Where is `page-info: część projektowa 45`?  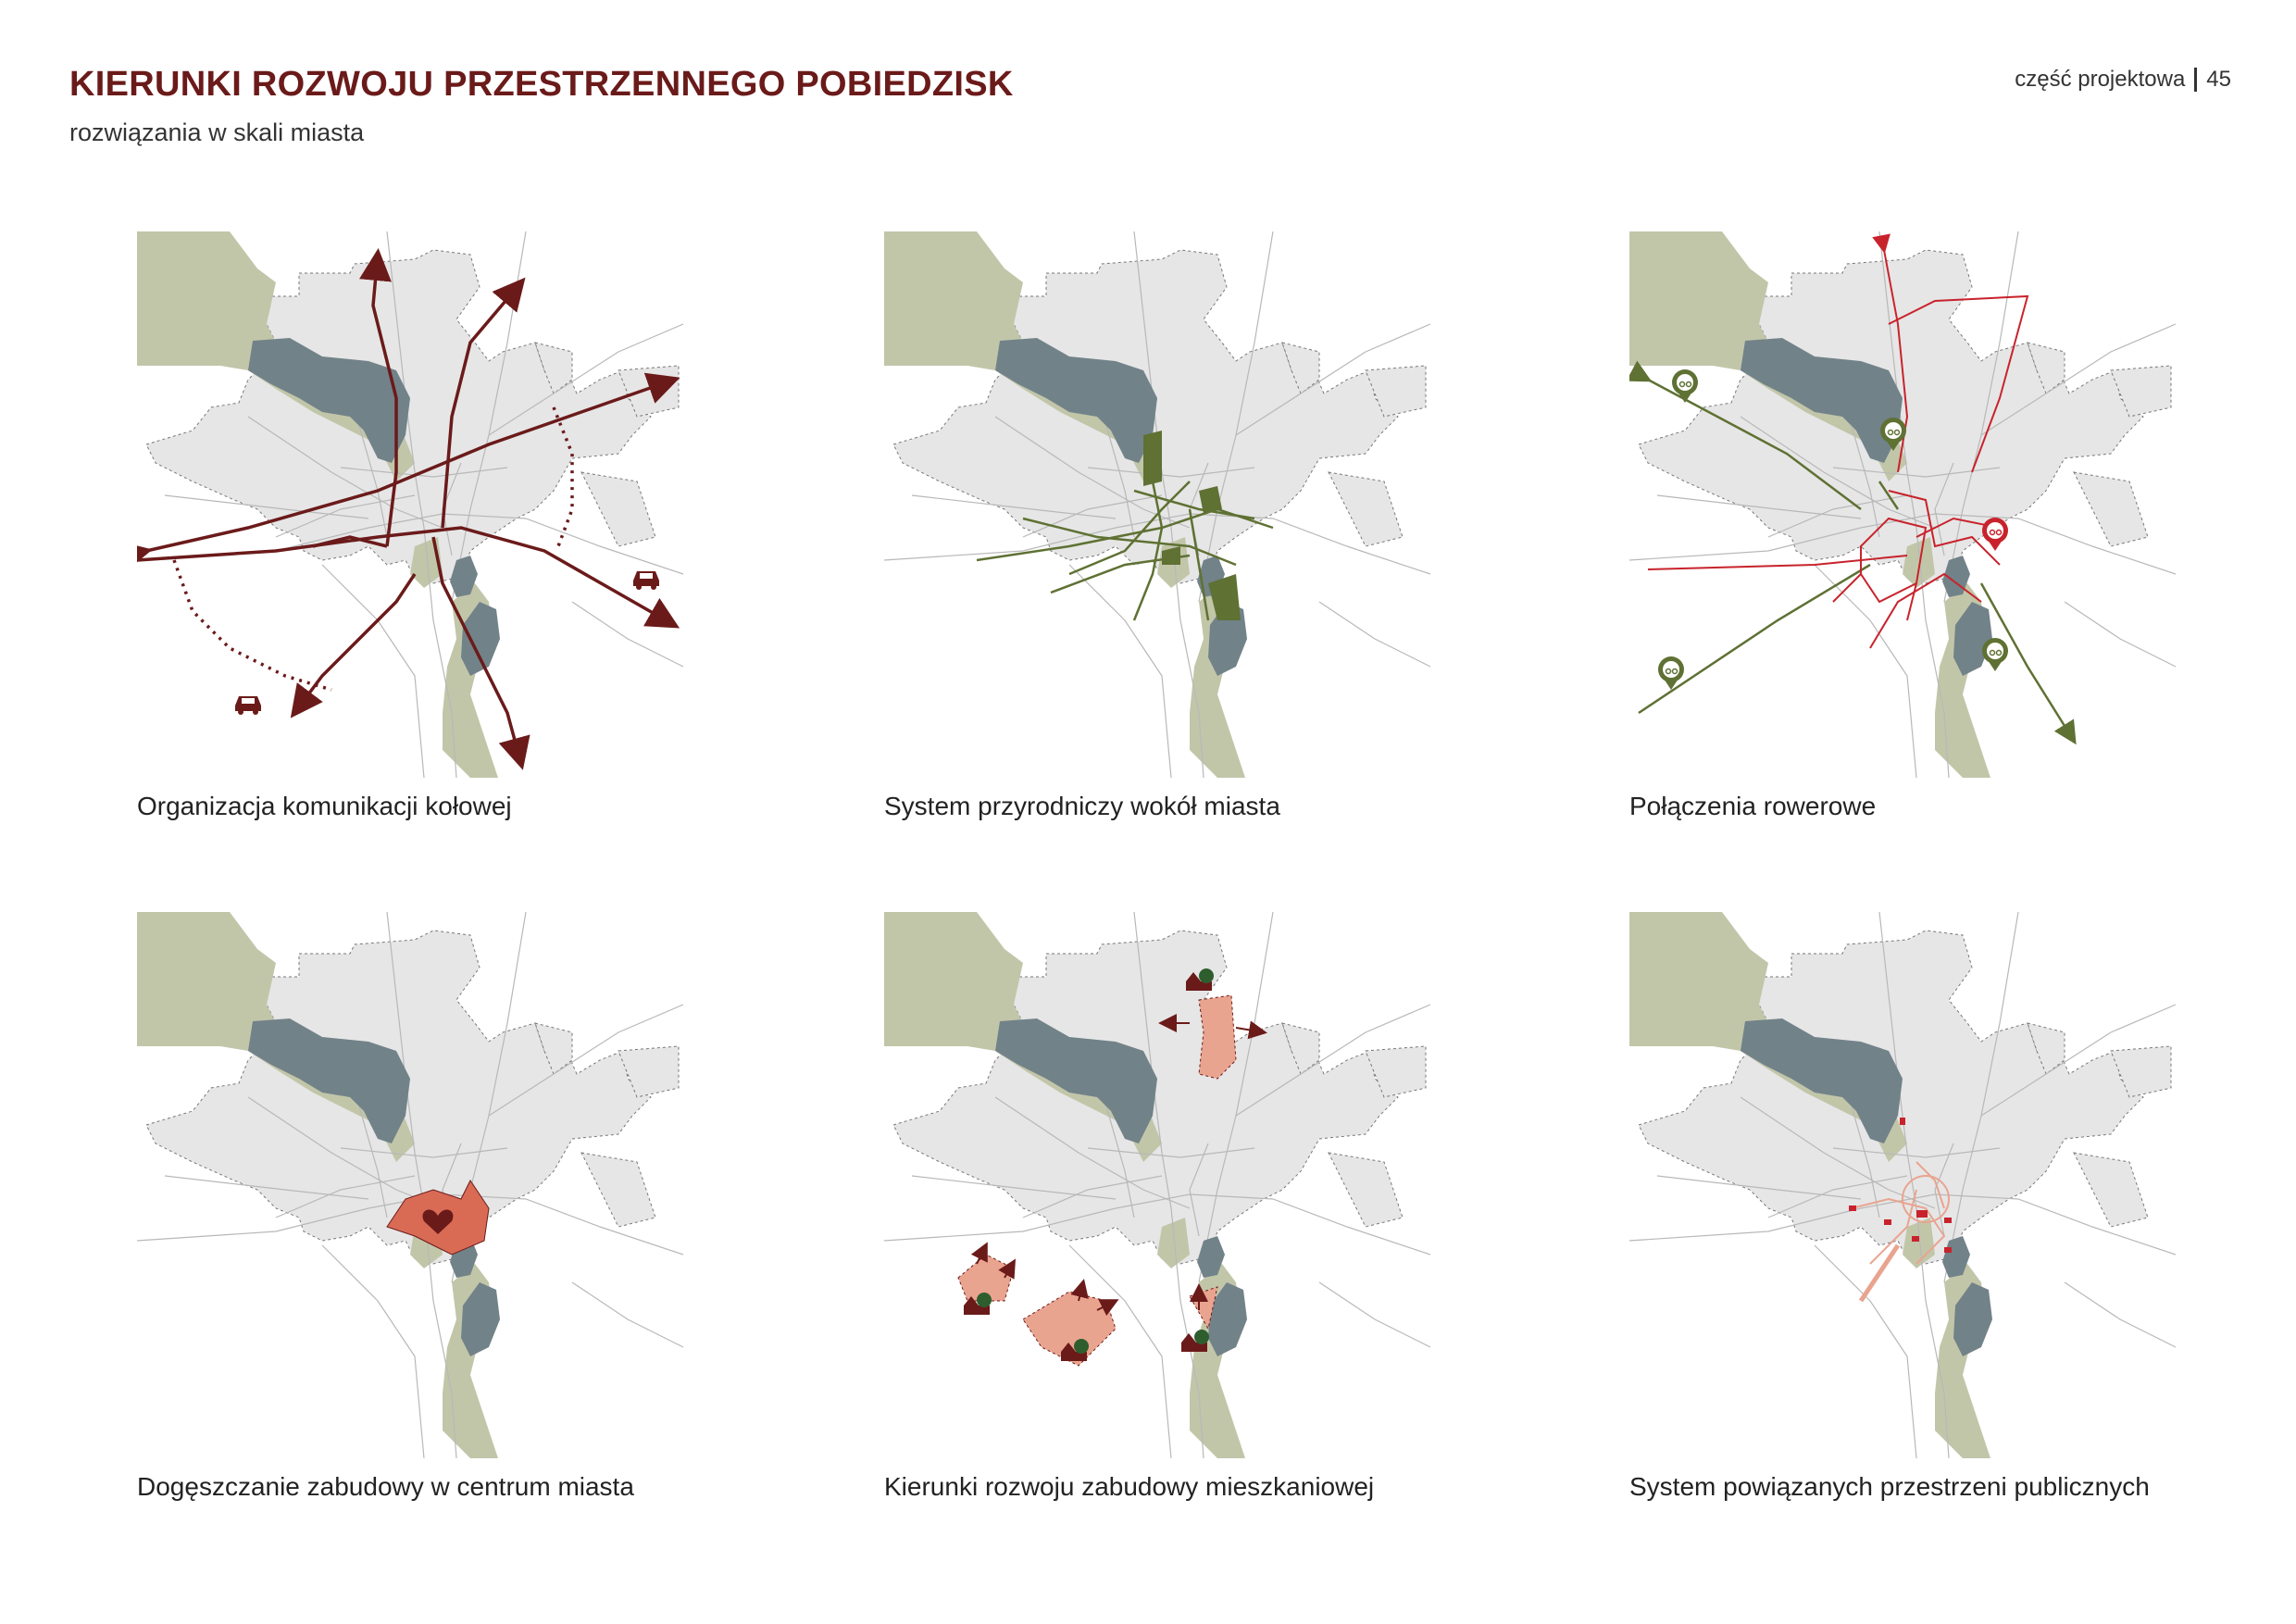 page-info: część projektowa 45 is located at coordinates (2123, 80).